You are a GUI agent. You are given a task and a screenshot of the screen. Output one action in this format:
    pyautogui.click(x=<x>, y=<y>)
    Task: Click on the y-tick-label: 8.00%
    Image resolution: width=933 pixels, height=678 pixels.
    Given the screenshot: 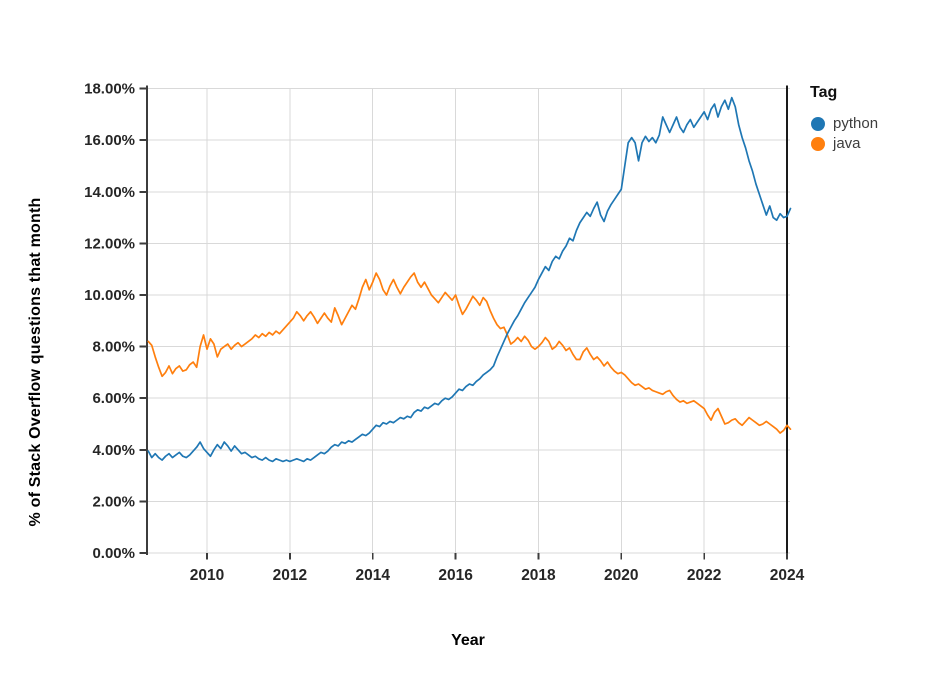 What is the action you would take?
    pyautogui.click(x=113, y=347)
    